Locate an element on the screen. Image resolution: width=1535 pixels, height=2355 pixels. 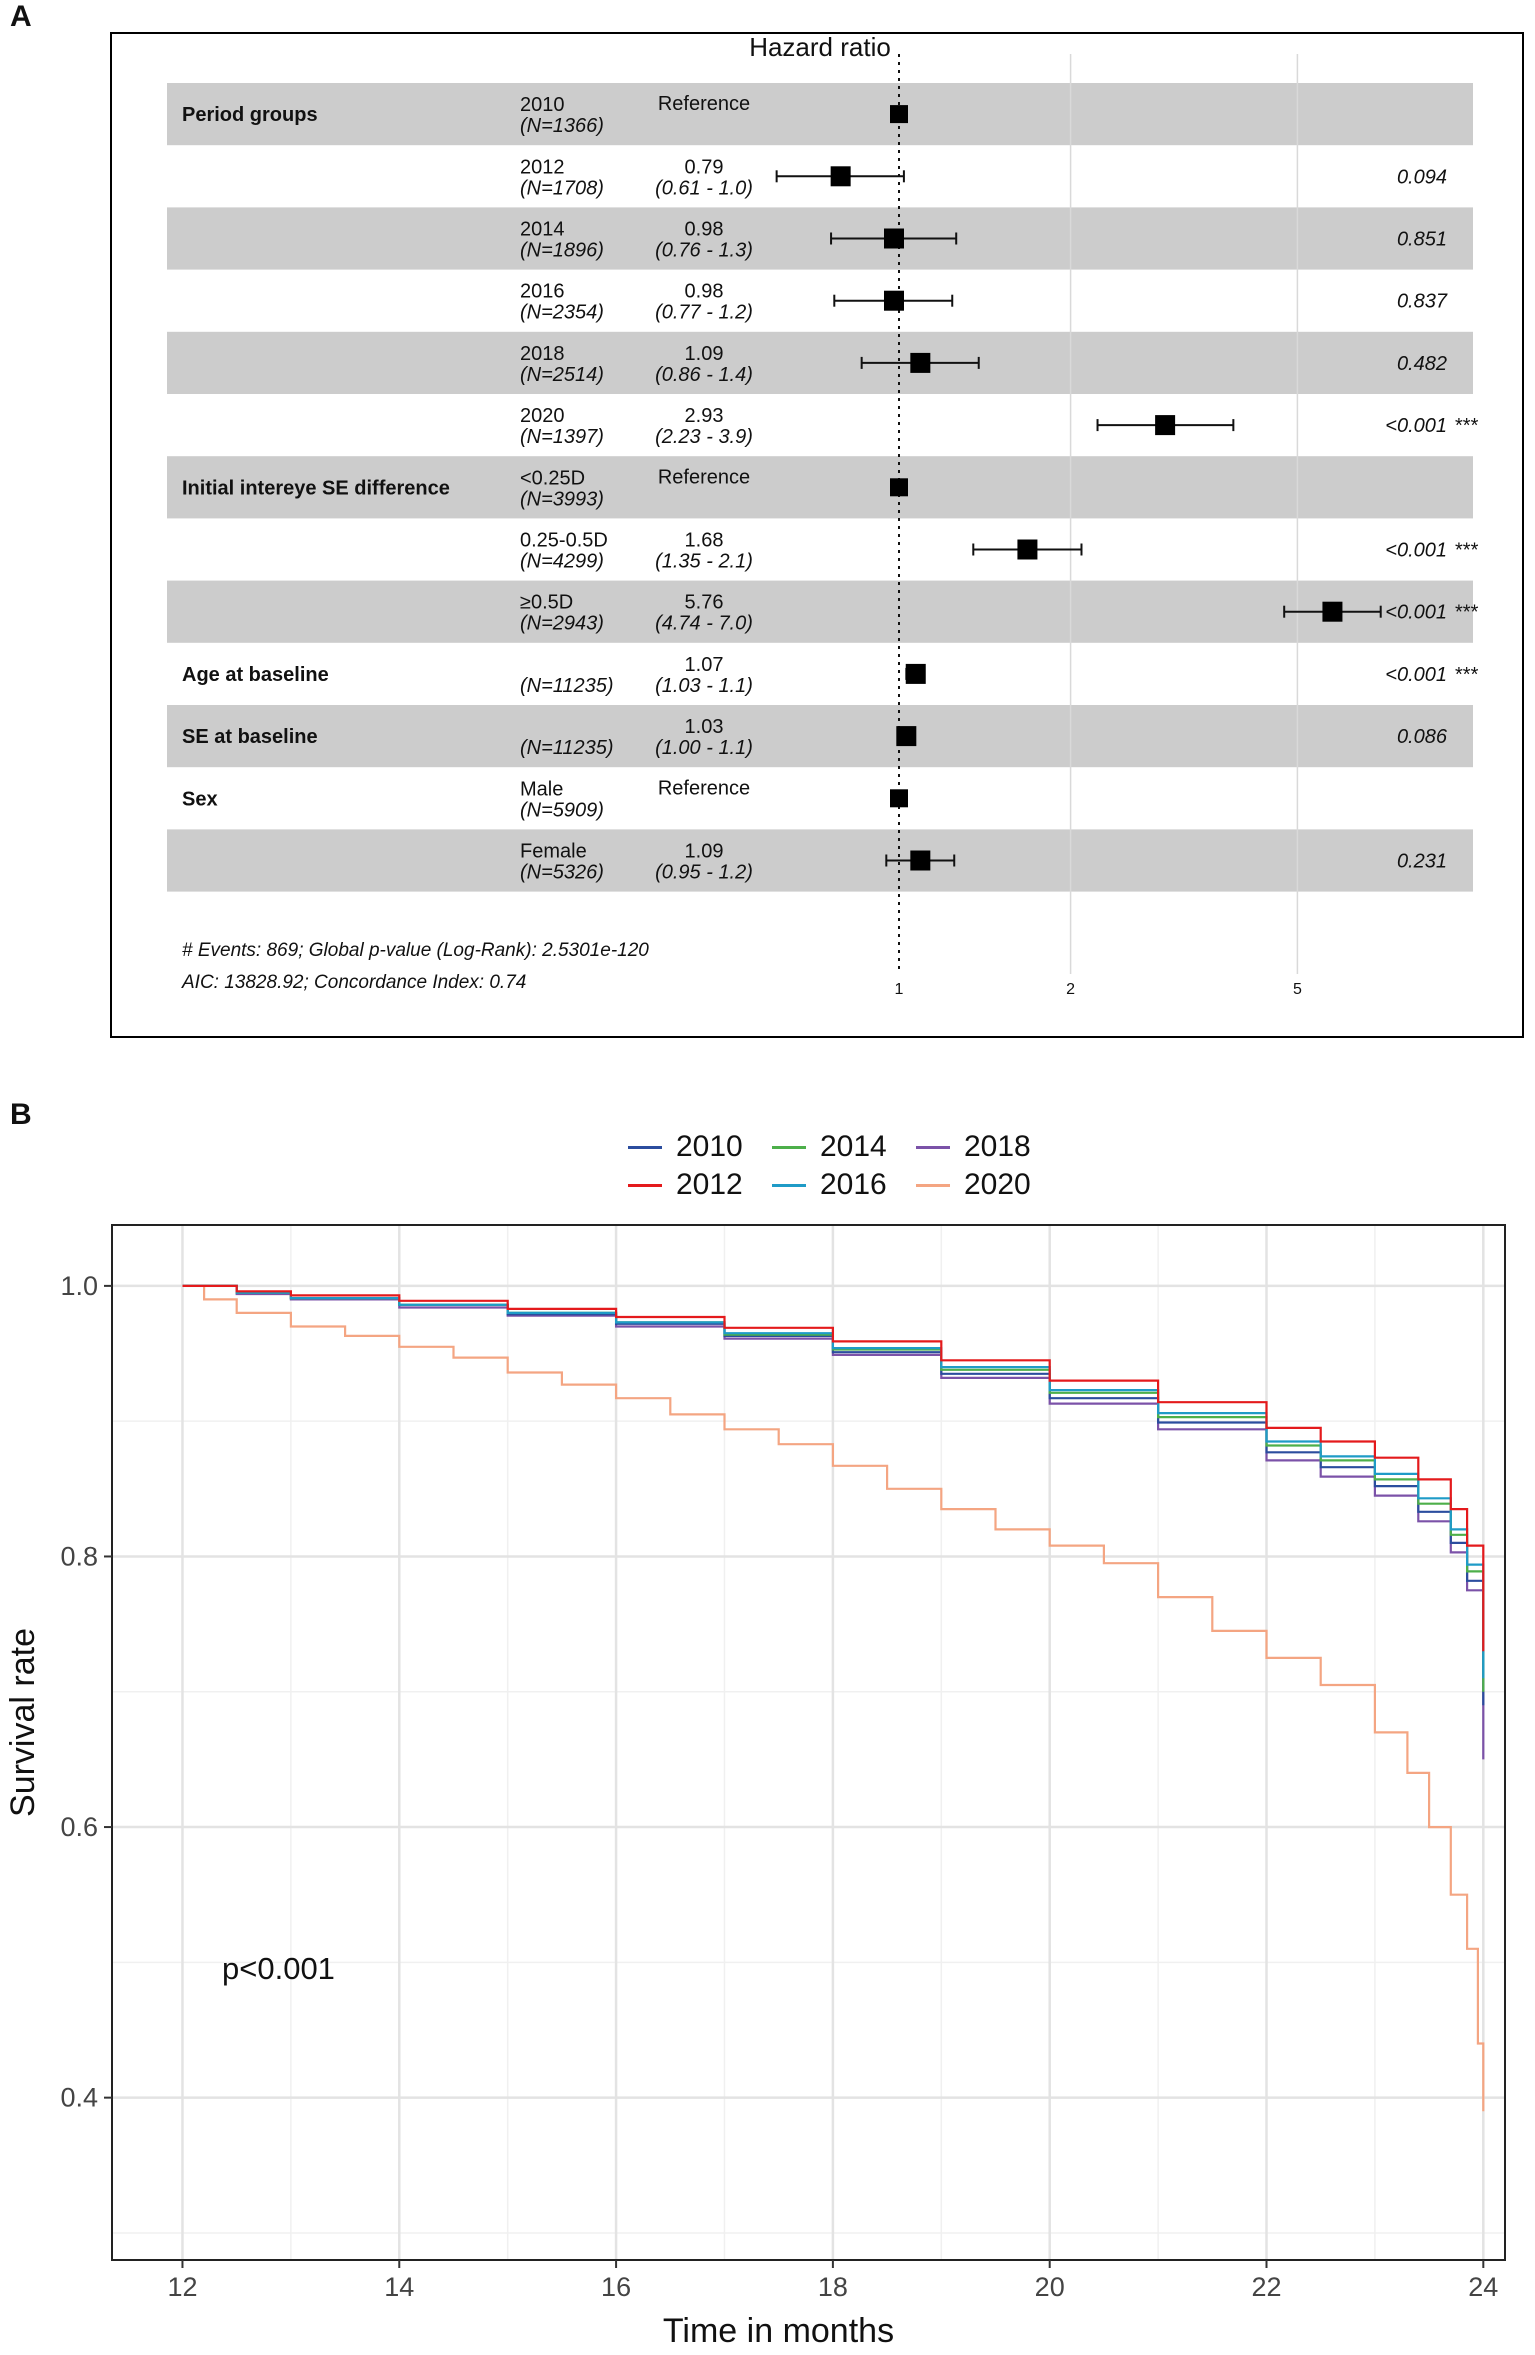
survival-legend: 2010 2014 2018 2012 2016 2020 is located at coordinates (838, 1168).